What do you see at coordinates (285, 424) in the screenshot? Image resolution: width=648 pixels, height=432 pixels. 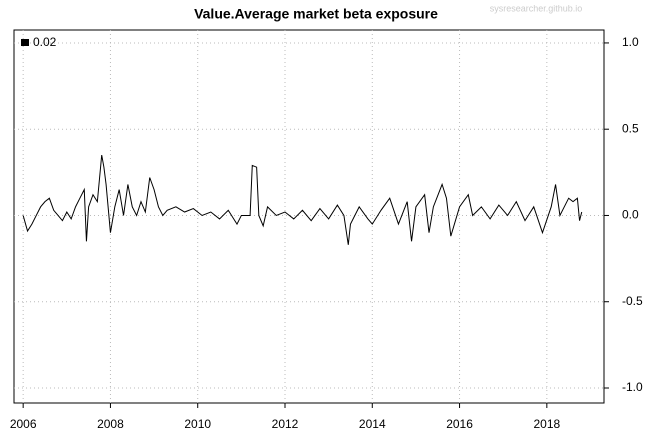 I see `x-tick-label: 2012` at bounding box center [285, 424].